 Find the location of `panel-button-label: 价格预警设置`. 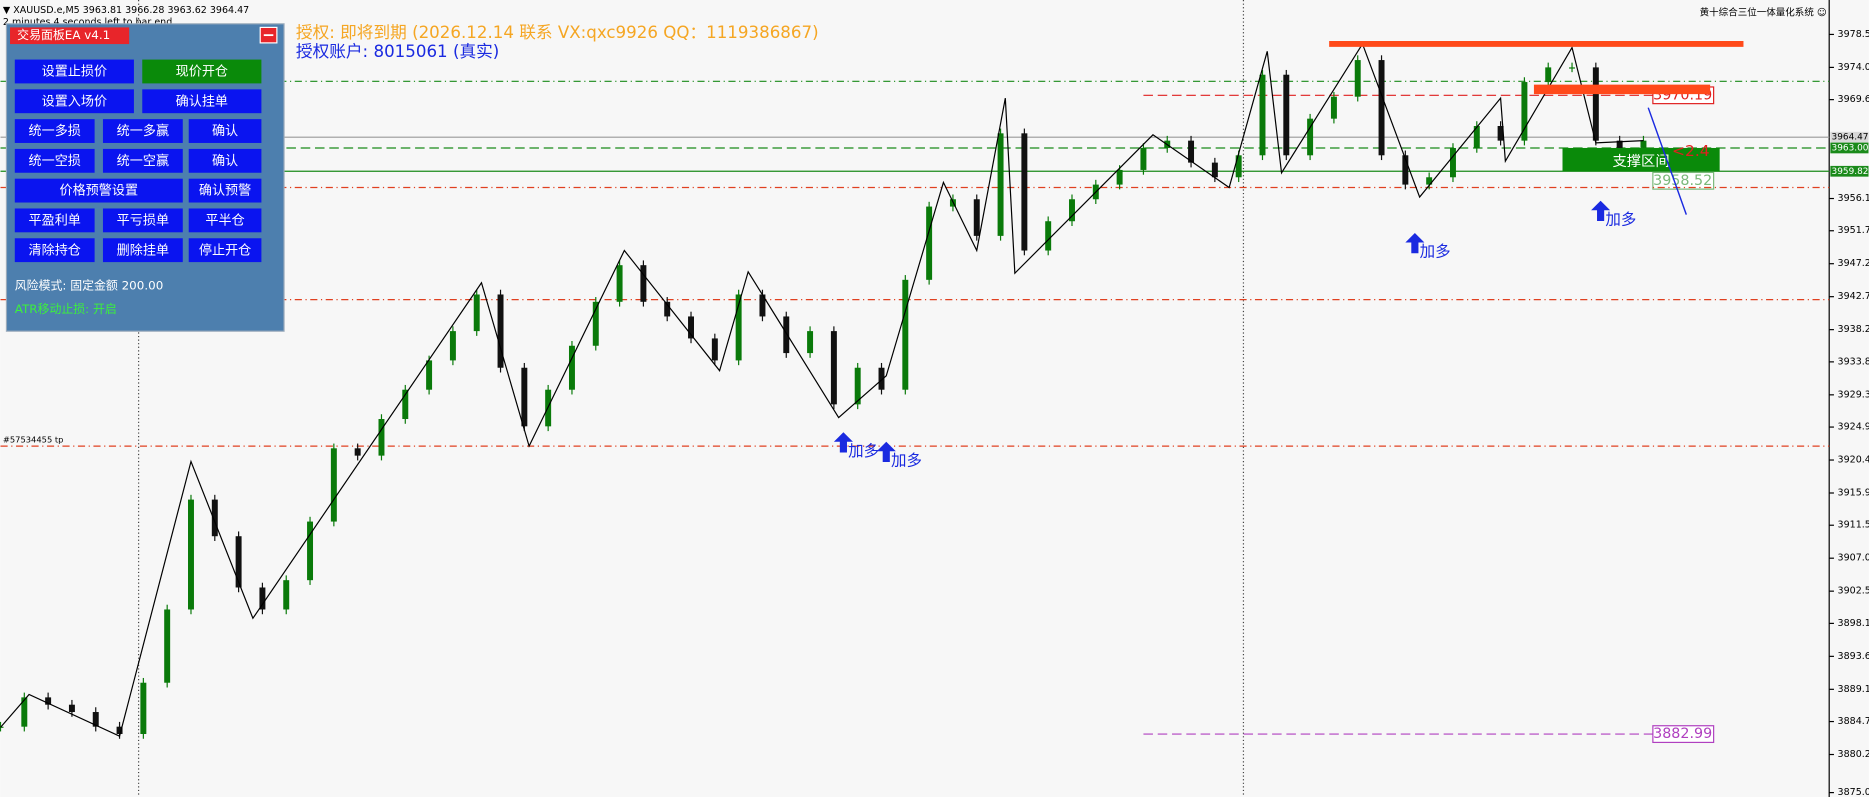

panel-button-label: 价格预警设置 is located at coordinates (99, 191).